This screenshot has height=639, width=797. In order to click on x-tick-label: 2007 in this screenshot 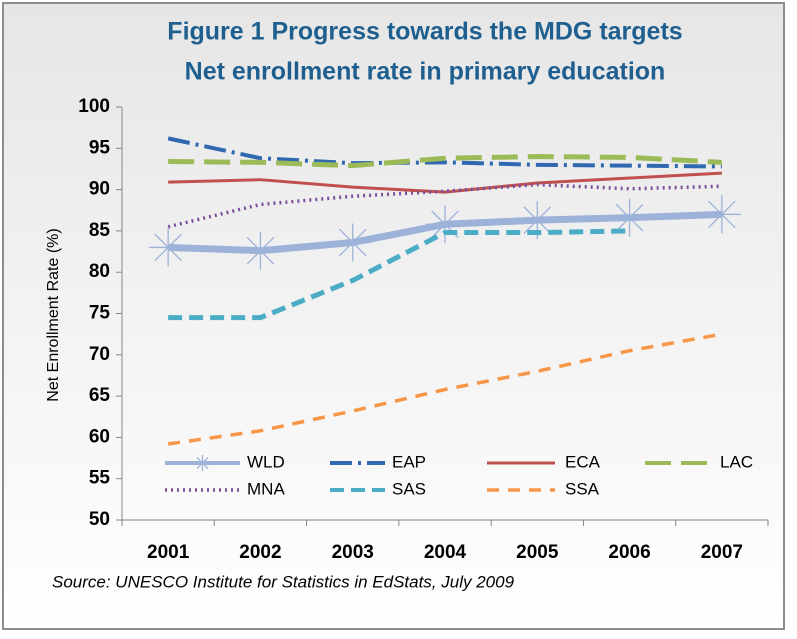, I will do `click(722, 552)`.